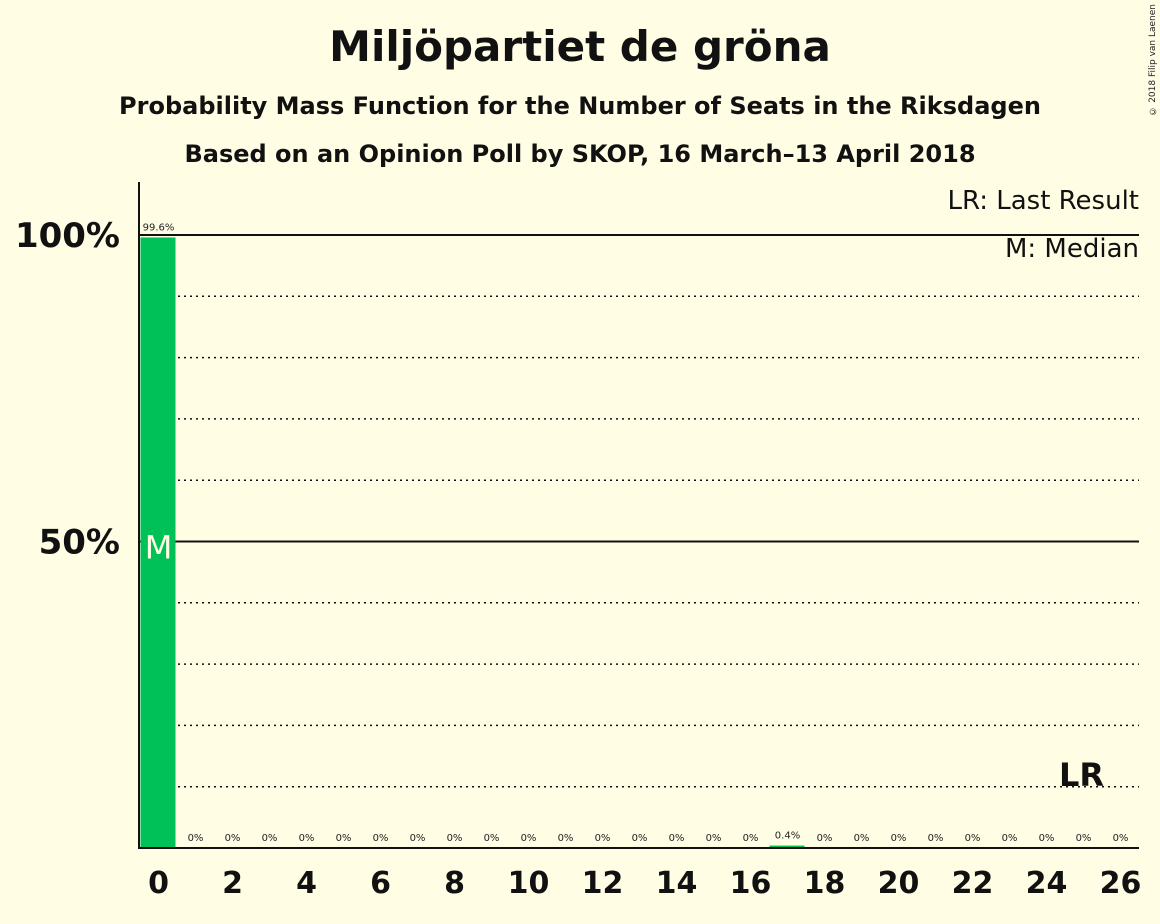  What do you see at coordinates (306, 883) in the screenshot?
I see `x-tick-4: 4` at bounding box center [306, 883].